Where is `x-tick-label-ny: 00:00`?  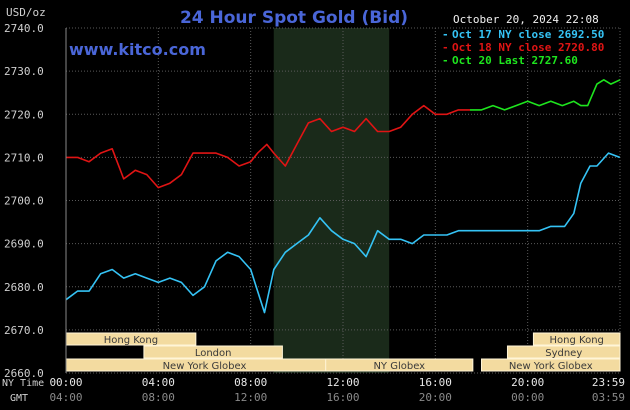 x-tick-label-ny: 00:00 is located at coordinates (65, 382).